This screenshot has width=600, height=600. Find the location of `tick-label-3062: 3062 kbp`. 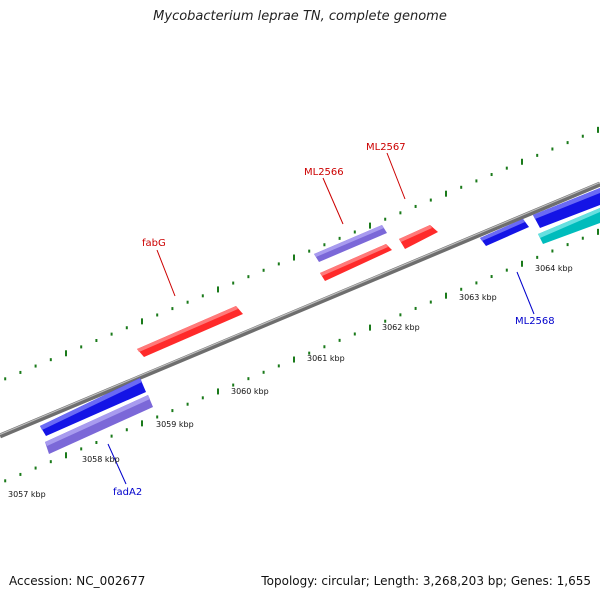

tick-label-3062: 3062 kbp is located at coordinates (401, 327).